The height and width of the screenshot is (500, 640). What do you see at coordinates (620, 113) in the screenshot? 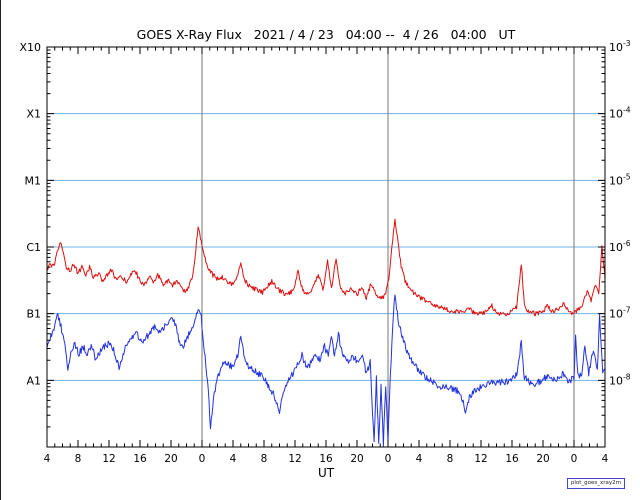
I see `y-right-label: 10-4` at bounding box center [620, 113].